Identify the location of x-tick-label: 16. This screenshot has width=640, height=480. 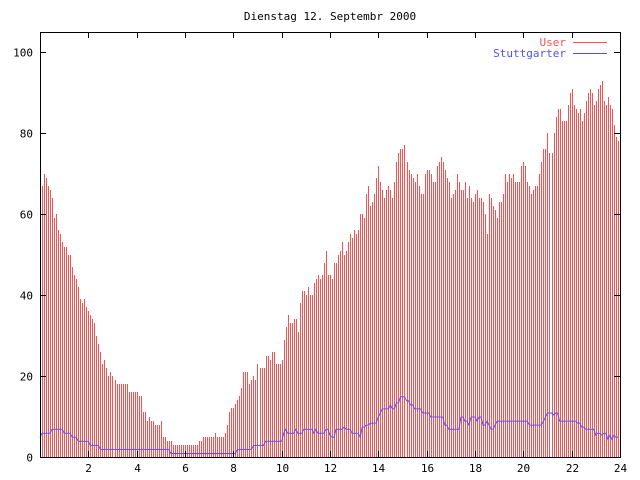
(427, 468).